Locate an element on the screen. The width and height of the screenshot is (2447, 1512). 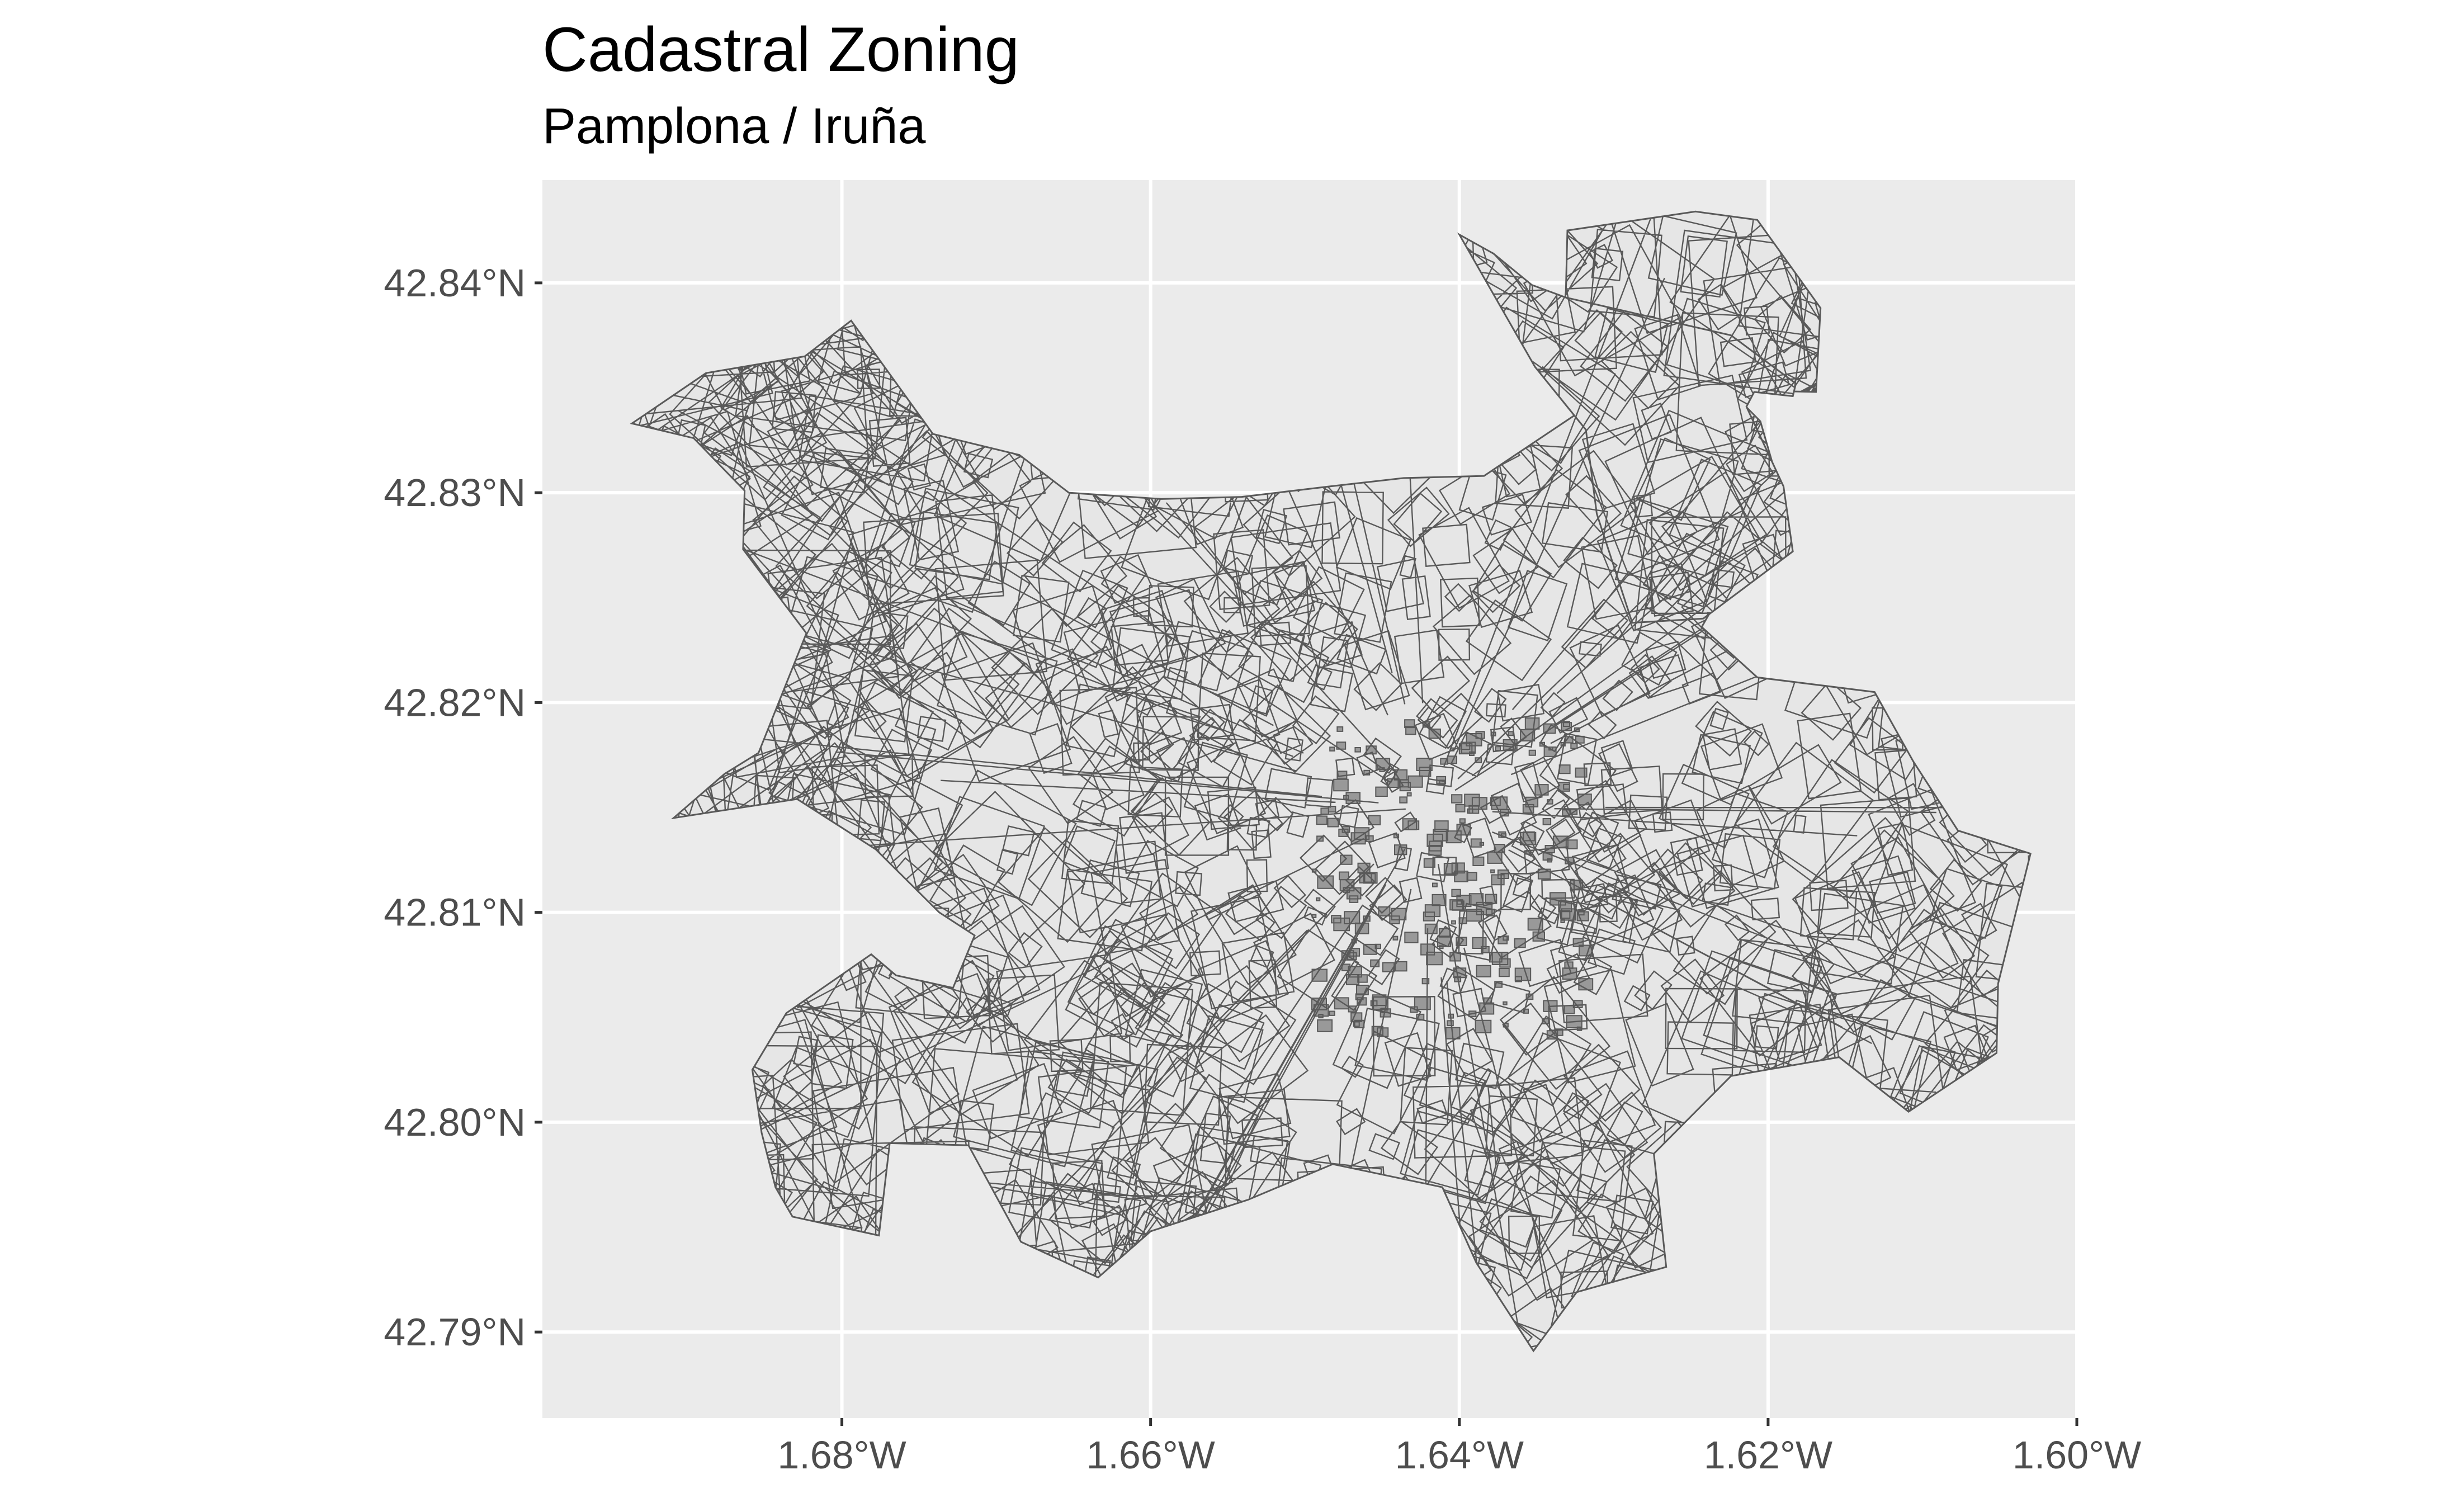
x-tick-label: 1.60°W is located at coordinates (2077, 1455).